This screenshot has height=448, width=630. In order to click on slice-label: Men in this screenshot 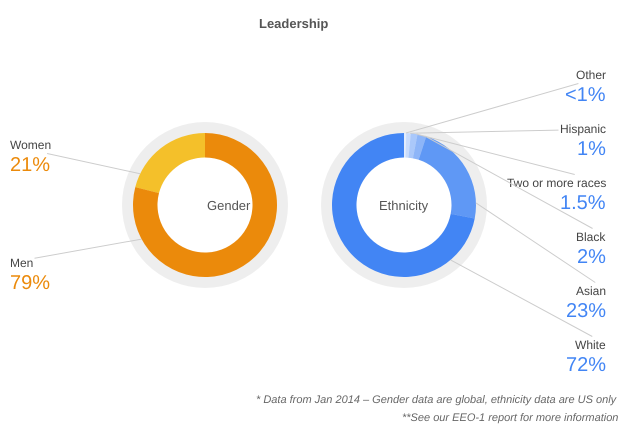, I will do `click(22, 263)`.